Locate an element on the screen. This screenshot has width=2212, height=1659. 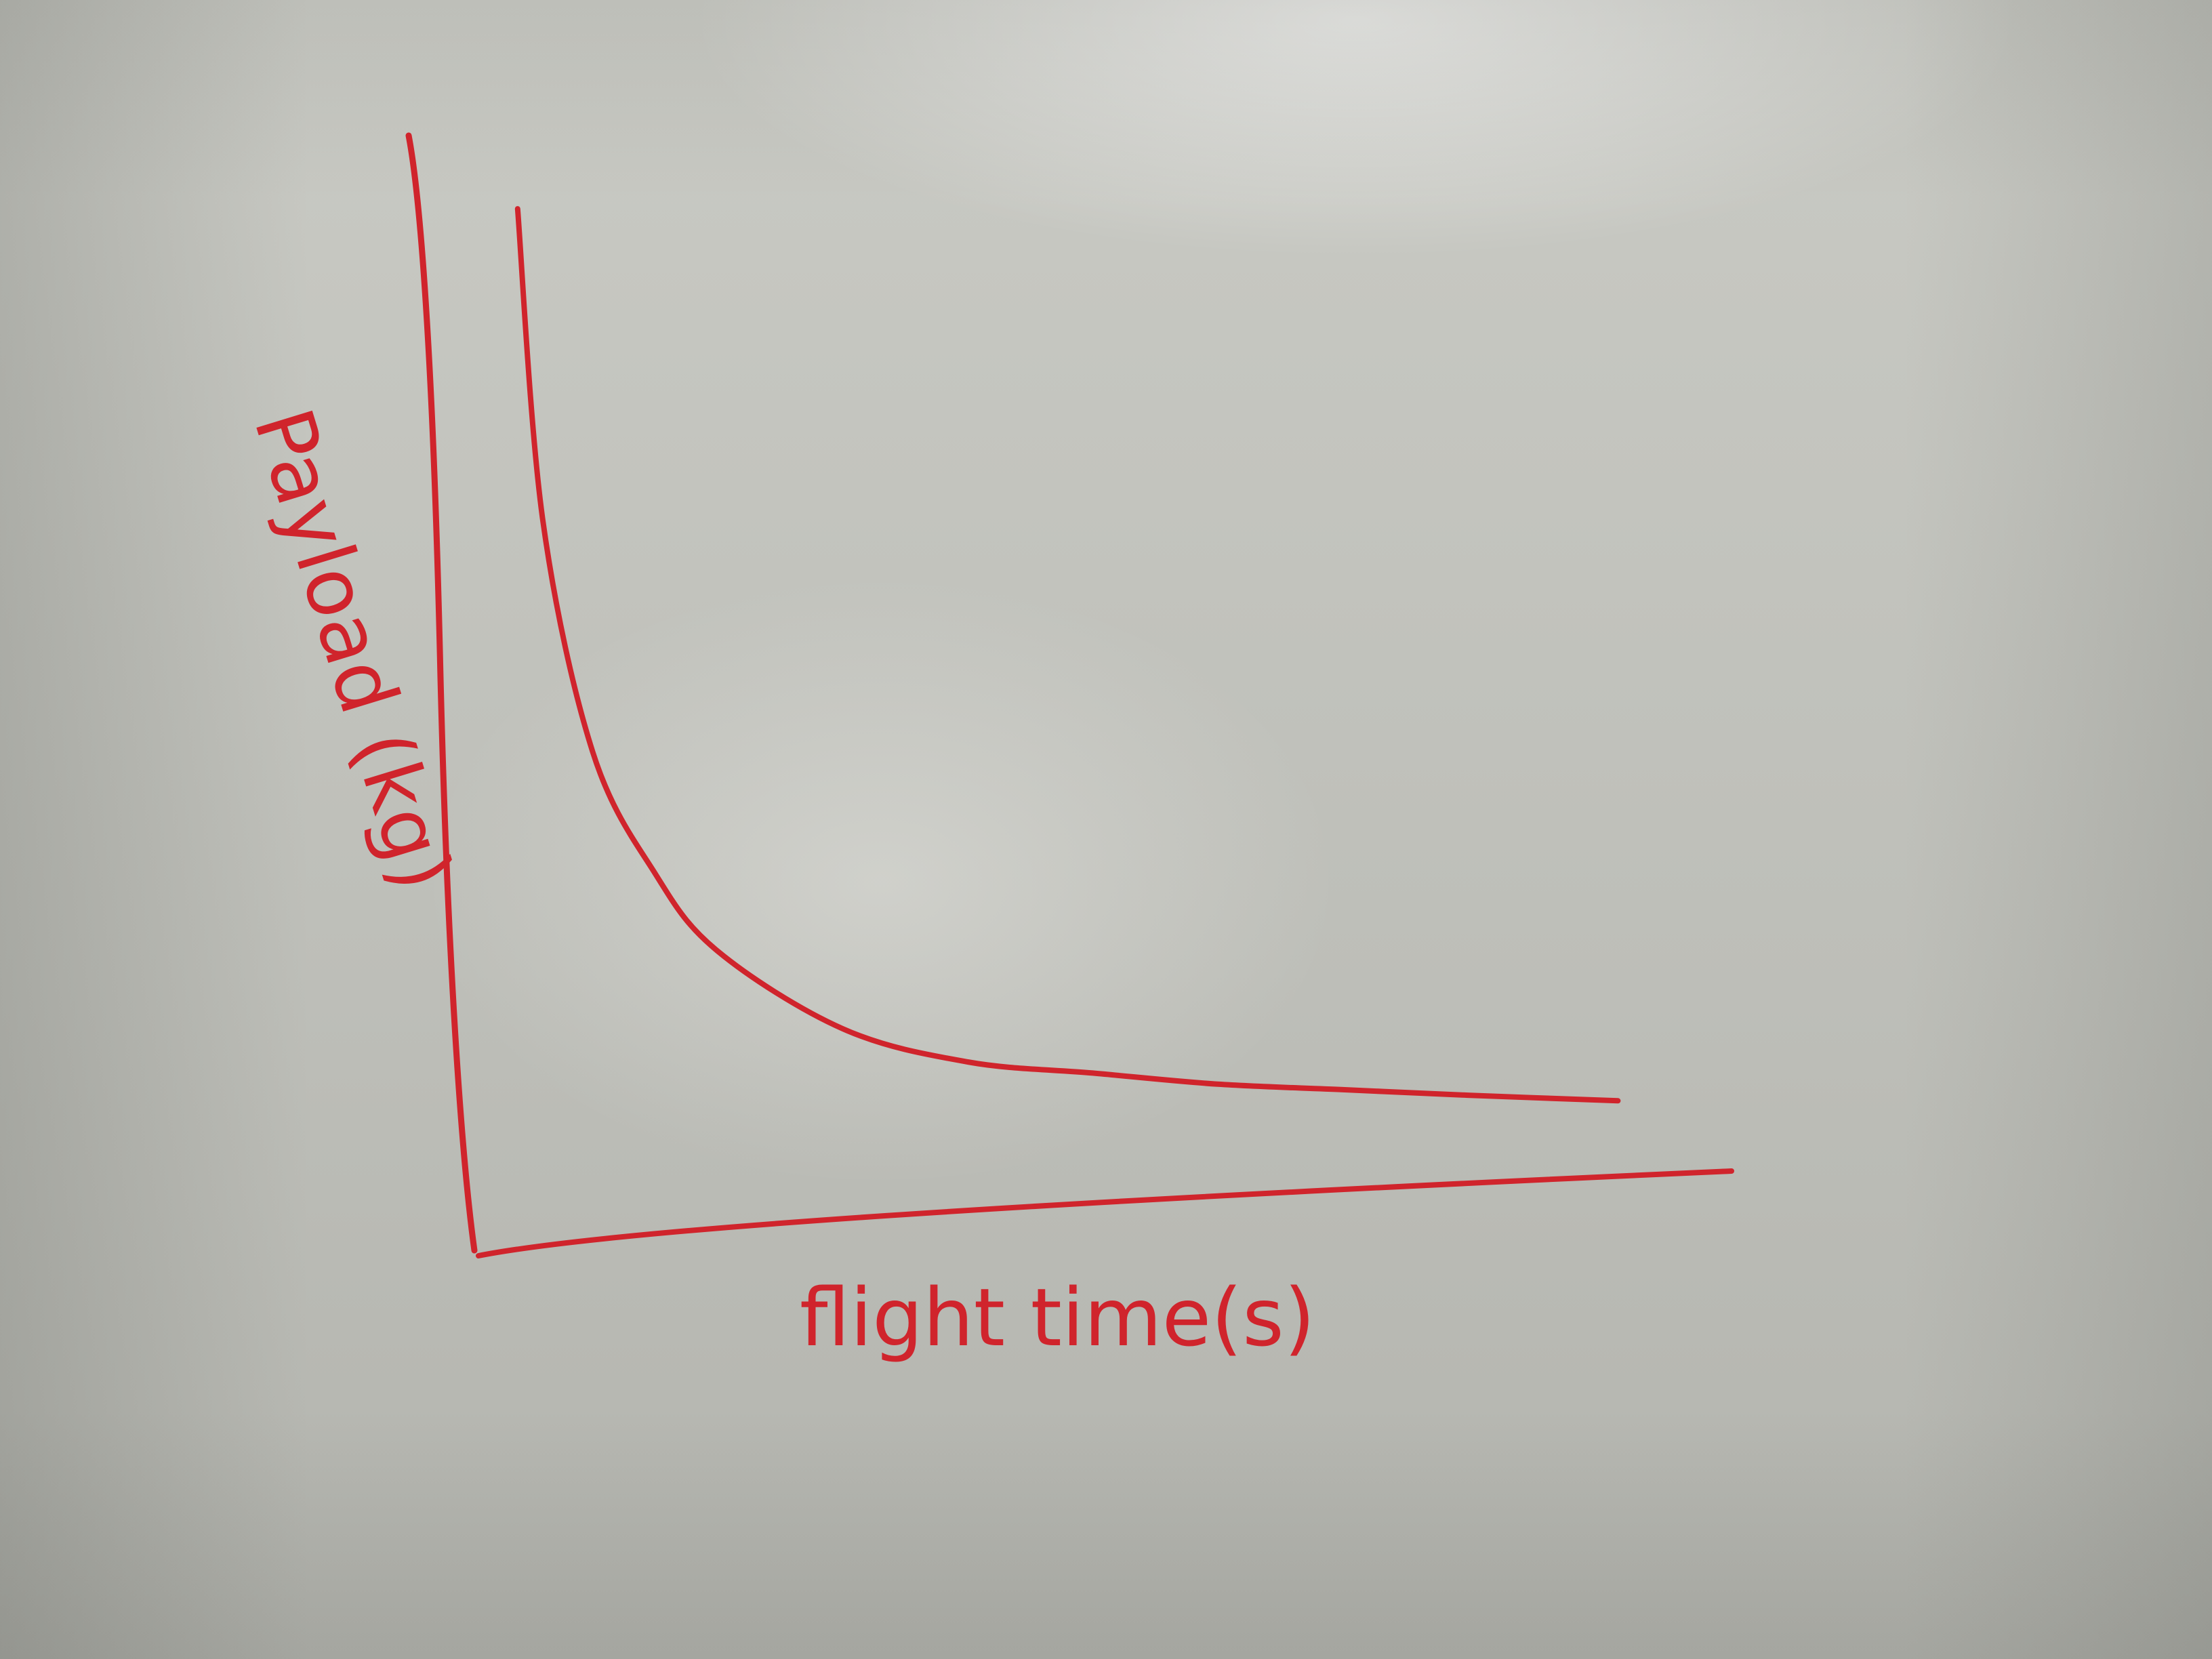
y-axis-line is located at coordinates (442, 693).